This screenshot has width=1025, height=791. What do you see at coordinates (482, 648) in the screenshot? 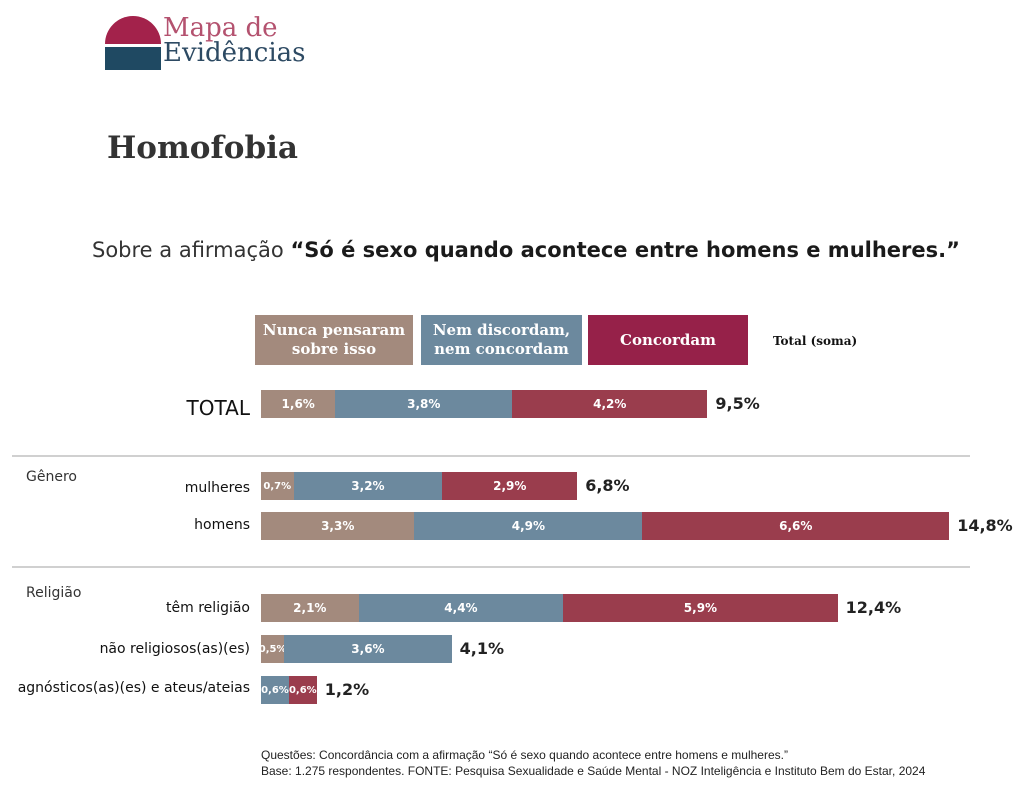
I see `row-total-value: 4,1%` at bounding box center [482, 648].